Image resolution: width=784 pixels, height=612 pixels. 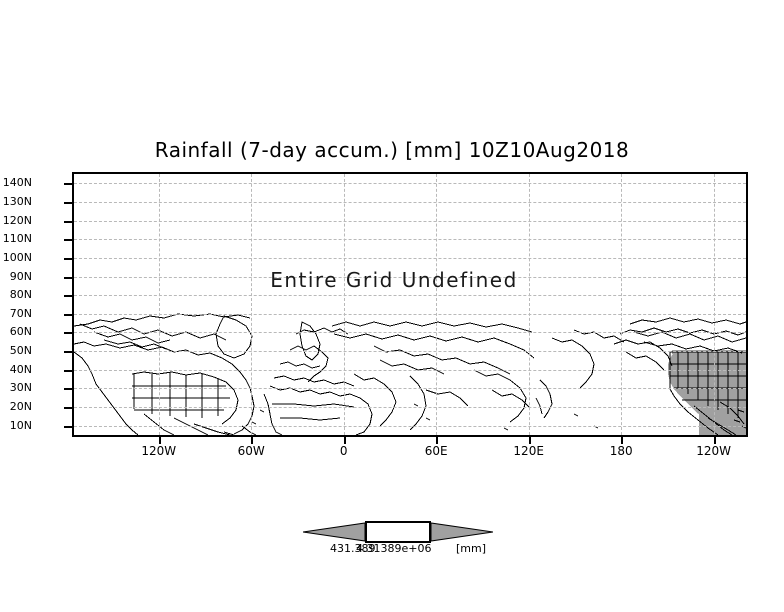 I want to click on y-axis-tick-label: 20N, so click(x=20, y=407).